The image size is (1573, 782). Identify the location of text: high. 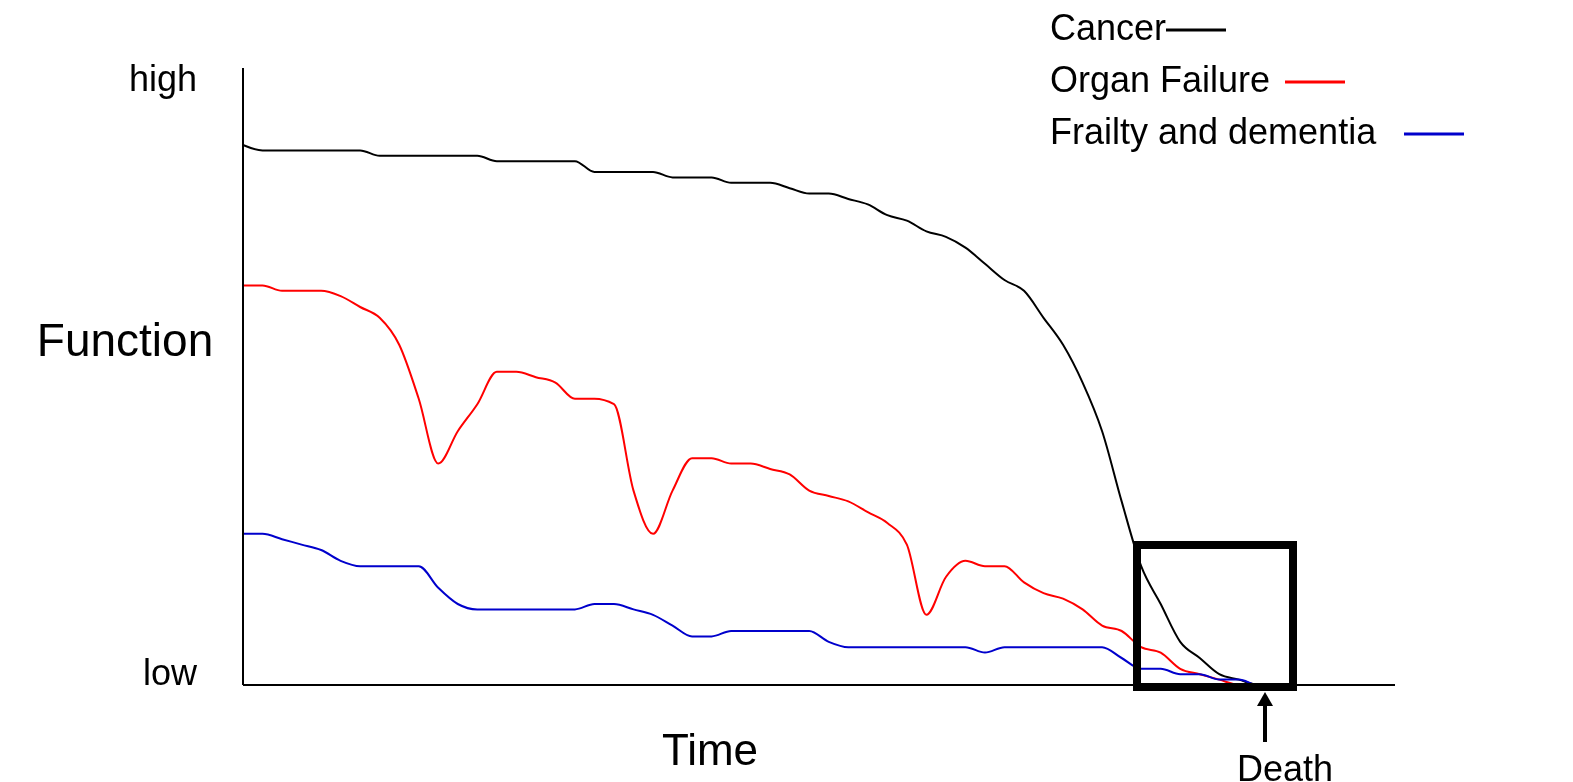
(162, 78).